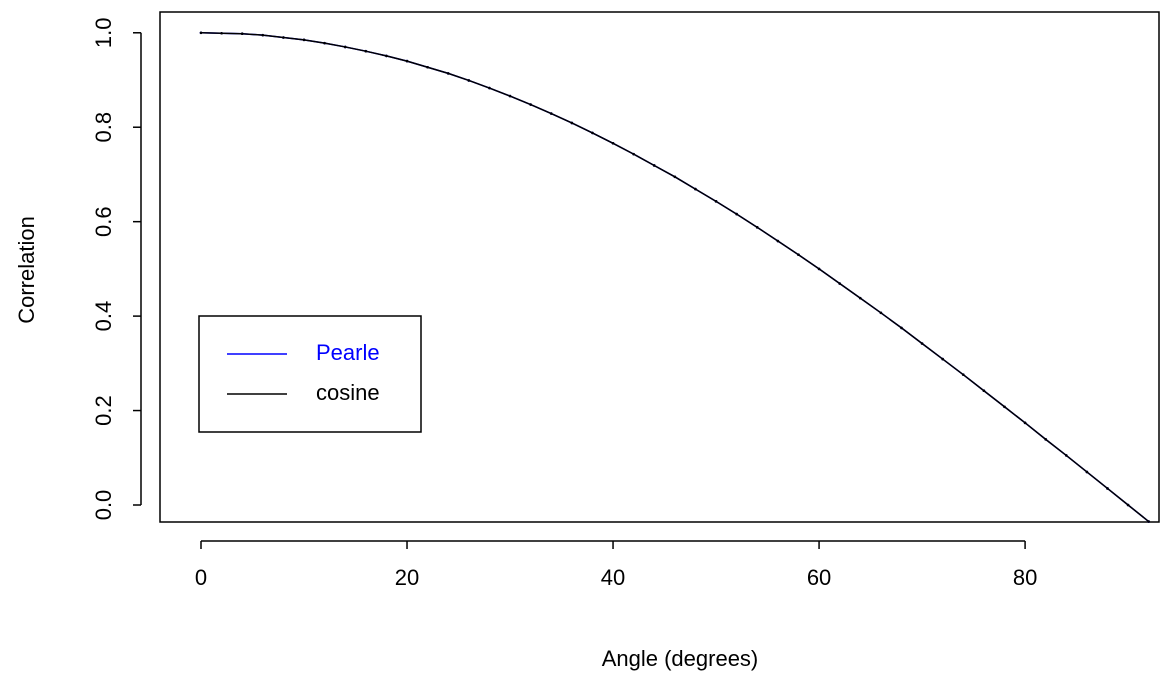 This screenshot has height=677, width=1161. I want to click on x-tick-label: 80, so click(1025, 577).